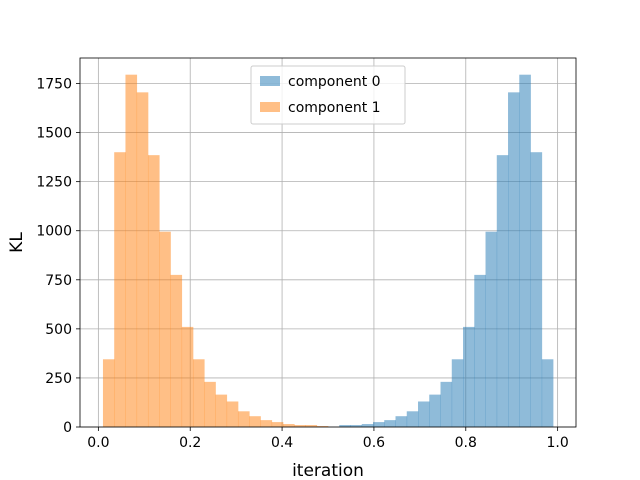 This screenshot has height=480, width=640. Describe the element at coordinates (232, 414) in the screenshot. I see `bar-series1-bin11` at that location.